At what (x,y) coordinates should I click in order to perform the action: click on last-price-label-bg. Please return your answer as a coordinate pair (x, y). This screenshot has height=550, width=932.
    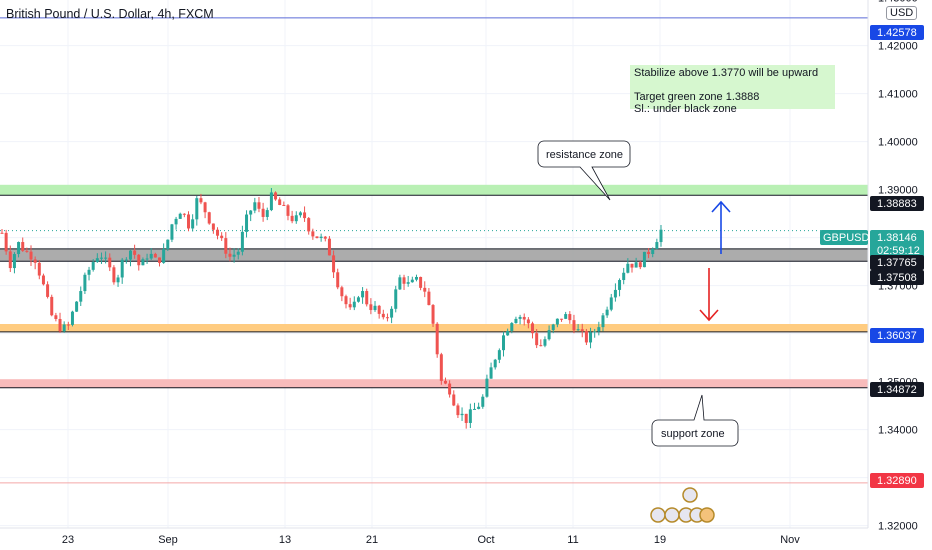
    Looking at the image, I should click on (897, 244).